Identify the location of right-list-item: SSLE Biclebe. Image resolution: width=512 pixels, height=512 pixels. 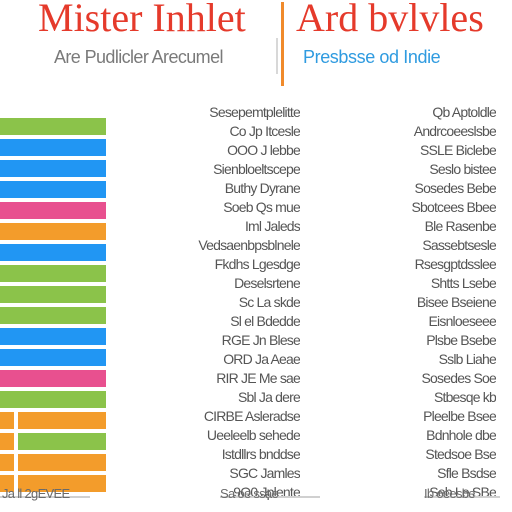
(457, 150).